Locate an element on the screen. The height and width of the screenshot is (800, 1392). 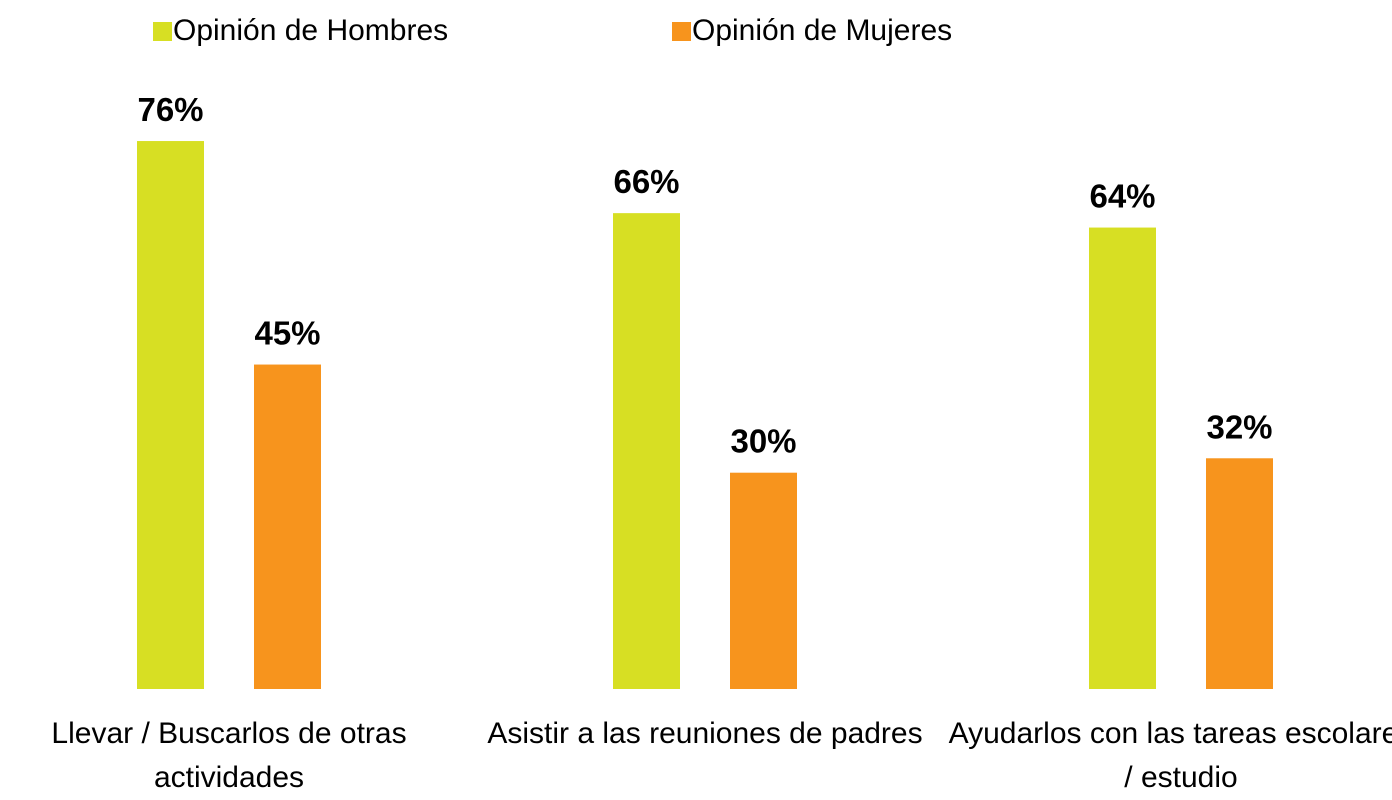
legend-label: Opinión de Hombres is located at coordinates (310, 30).